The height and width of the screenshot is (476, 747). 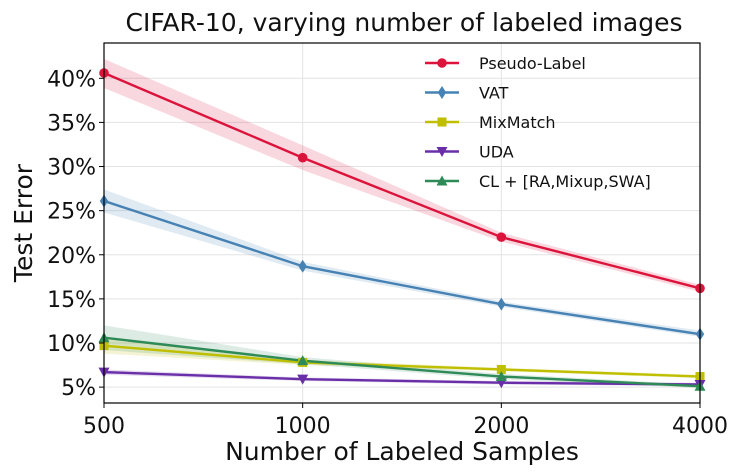 What do you see at coordinates (71, 256) in the screenshot?
I see `y-tick-label: 20%` at bounding box center [71, 256].